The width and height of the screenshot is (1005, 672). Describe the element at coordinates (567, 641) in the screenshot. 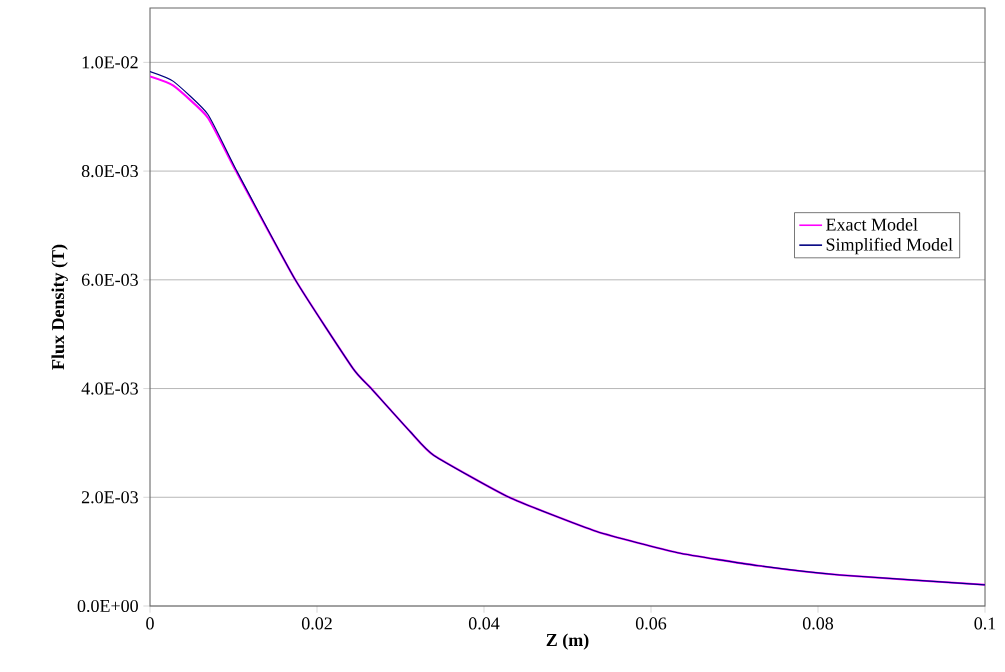

I see `x-axis-title: Z (m)` at that location.